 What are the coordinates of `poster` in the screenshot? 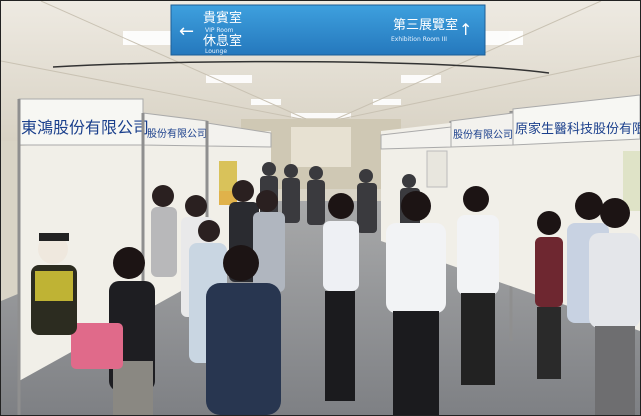 It's located at (228, 176).